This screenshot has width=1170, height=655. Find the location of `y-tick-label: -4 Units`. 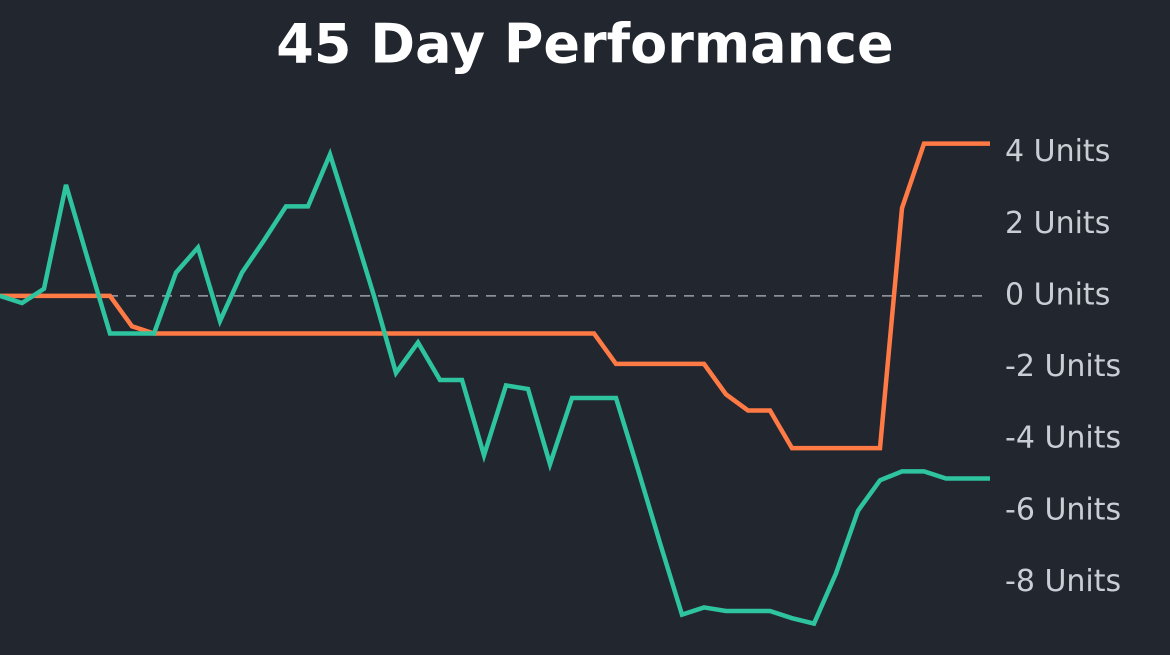

y-tick-label: -4 Units is located at coordinates (1063, 438).